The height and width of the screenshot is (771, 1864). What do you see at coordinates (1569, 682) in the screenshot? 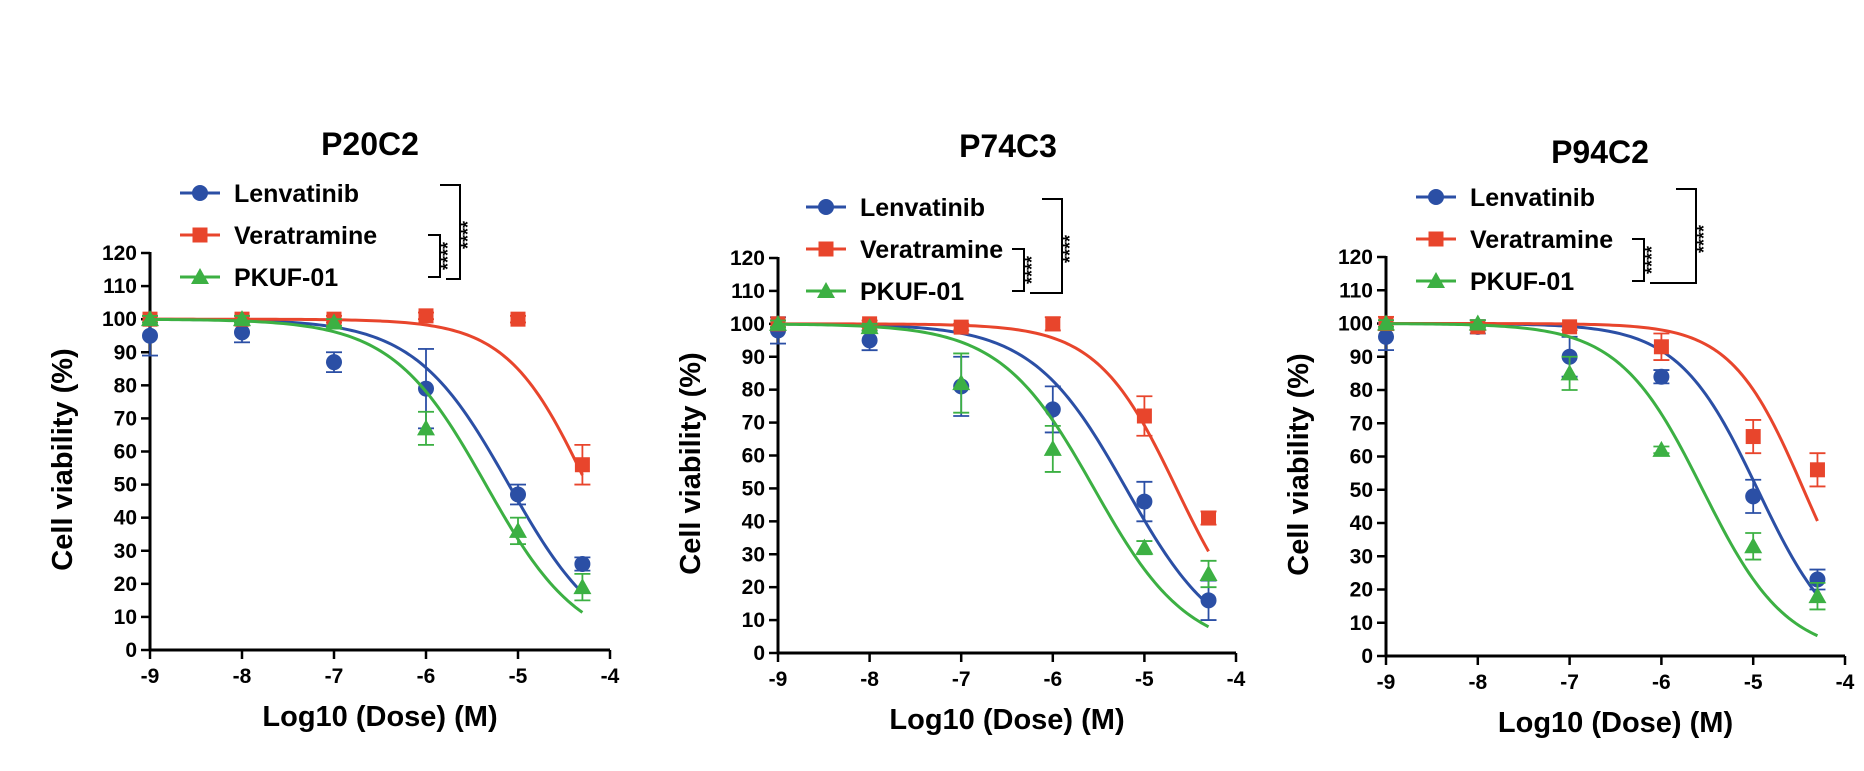
I see `x-tick-label: -7` at bounding box center [1569, 682].